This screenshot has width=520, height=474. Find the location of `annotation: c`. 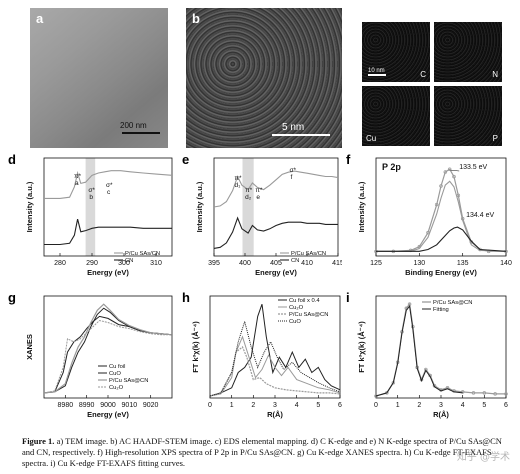

annotation: c is located at coordinates (109, 192).